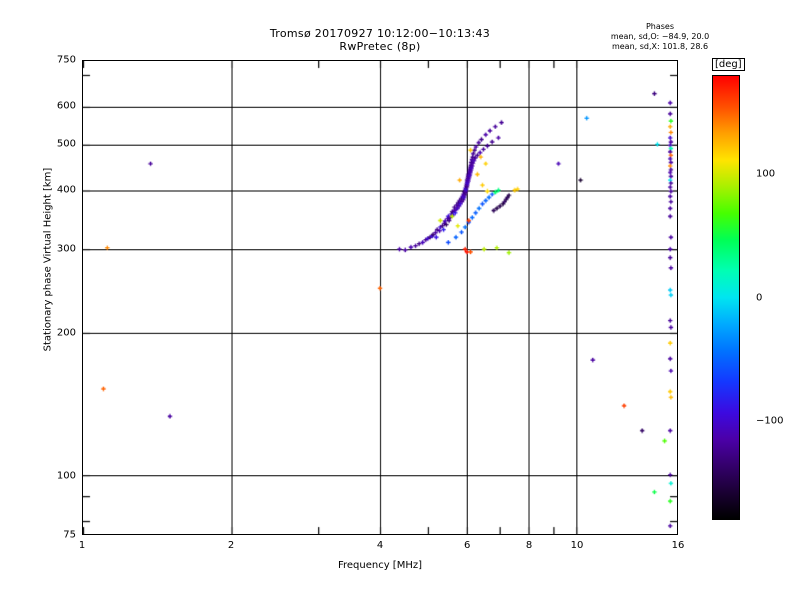  I want to click on y-tick-100: 100, so click(66, 476).